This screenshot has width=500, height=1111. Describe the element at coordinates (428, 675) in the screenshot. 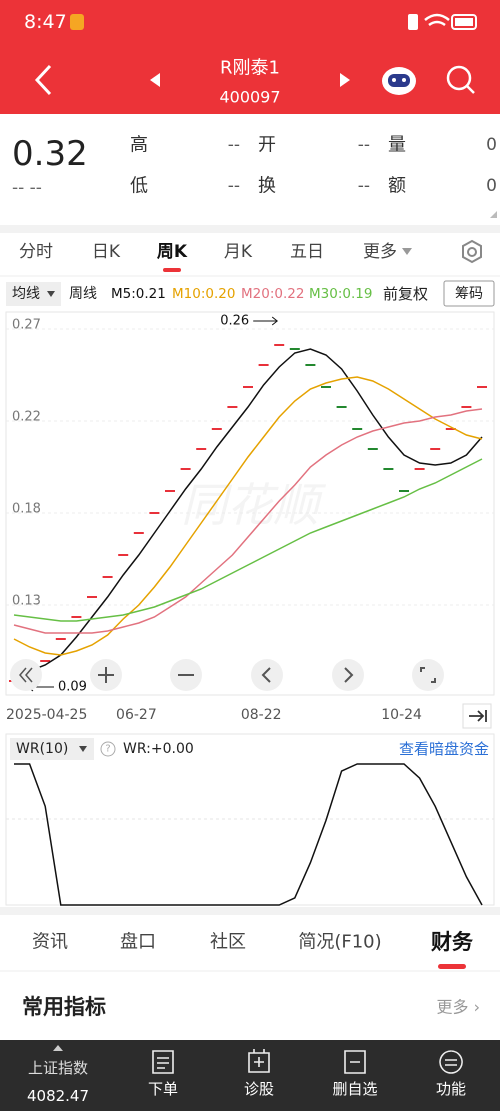

I see `fullscreen` at that location.